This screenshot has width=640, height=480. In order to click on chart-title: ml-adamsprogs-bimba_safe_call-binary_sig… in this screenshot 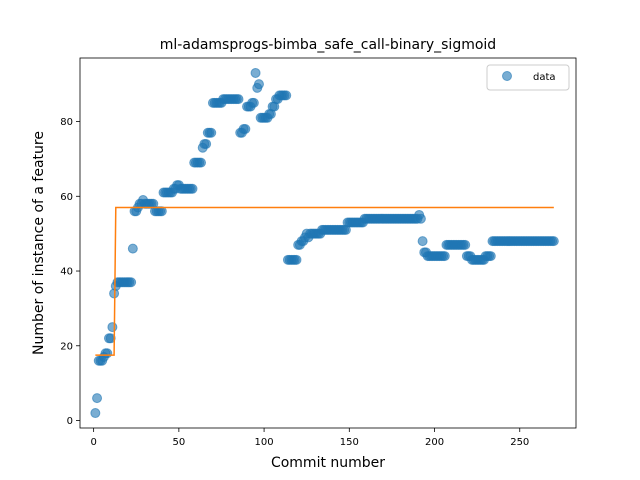, I will do `click(328, 45)`.